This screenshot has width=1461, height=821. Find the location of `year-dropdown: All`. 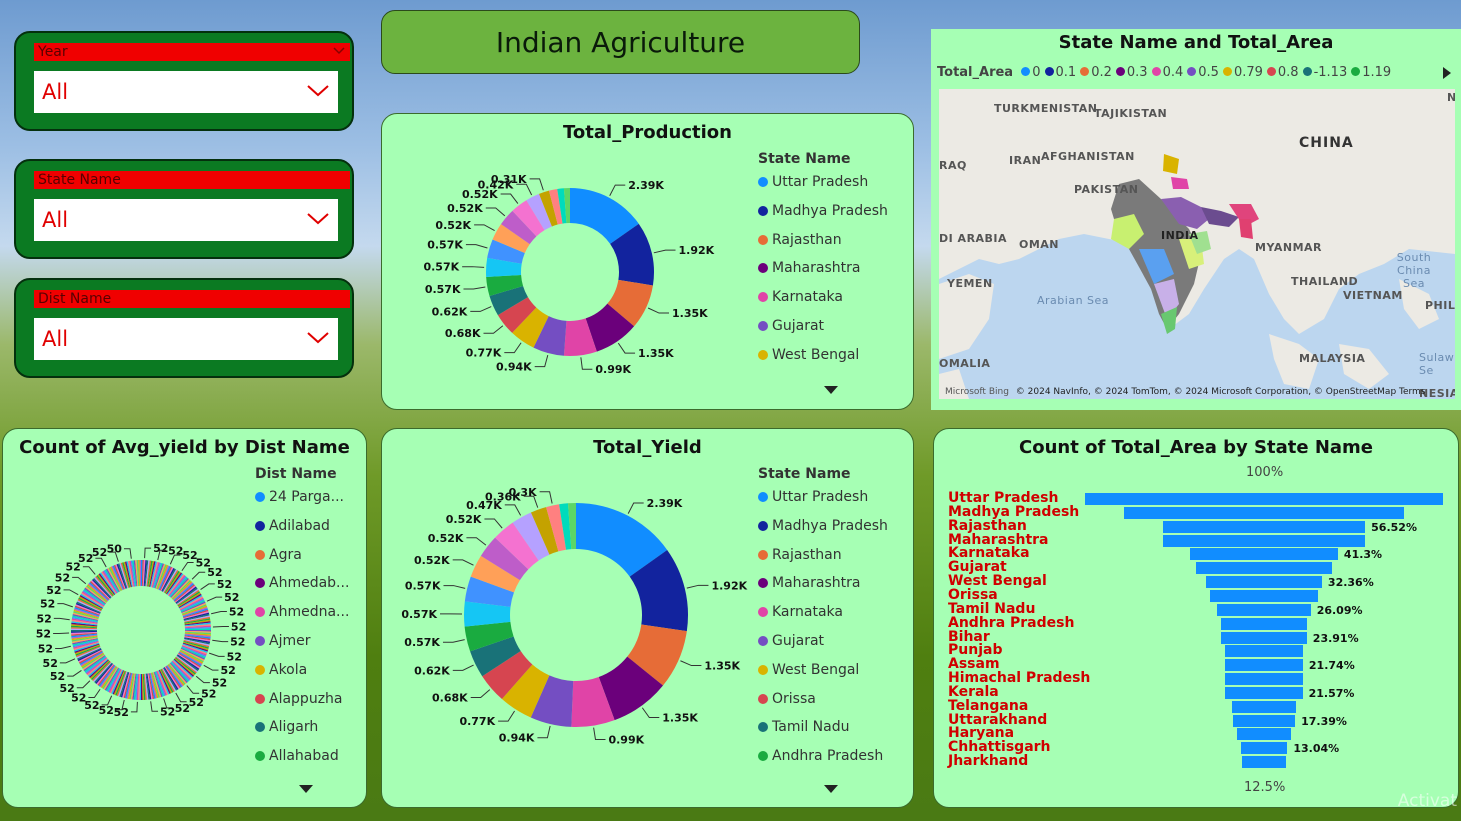

year-dropdown: All is located at coordinates (186, 92).